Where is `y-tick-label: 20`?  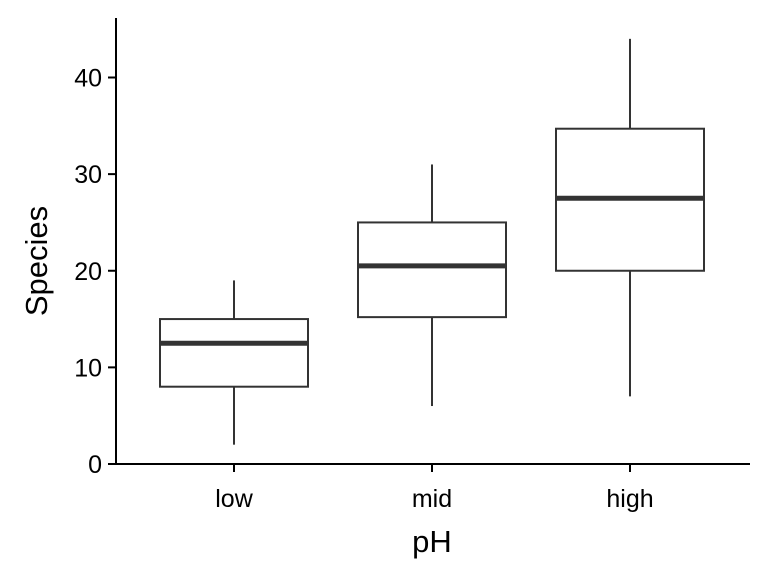 y-tick-label: 20 is located at coordinates (88, 272).